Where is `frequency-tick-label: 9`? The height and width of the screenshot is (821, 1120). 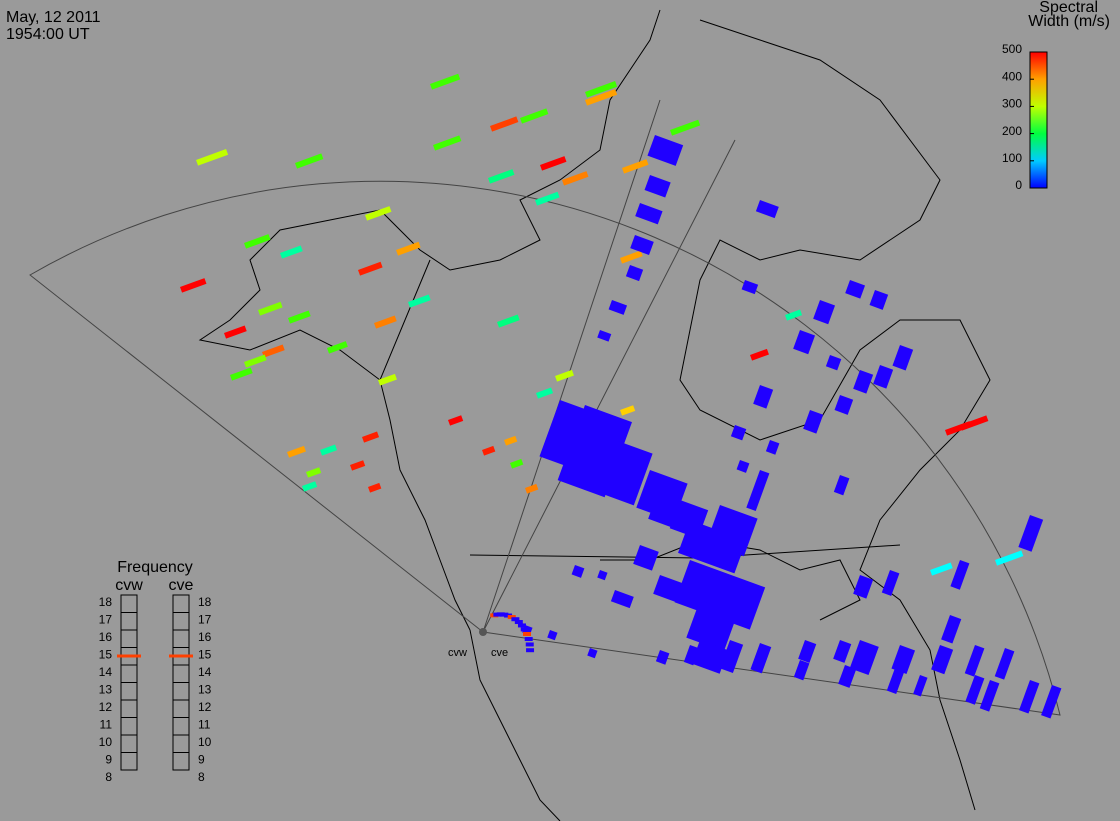
frequency-tick-label: 9 is located at coordinates (108, 760).